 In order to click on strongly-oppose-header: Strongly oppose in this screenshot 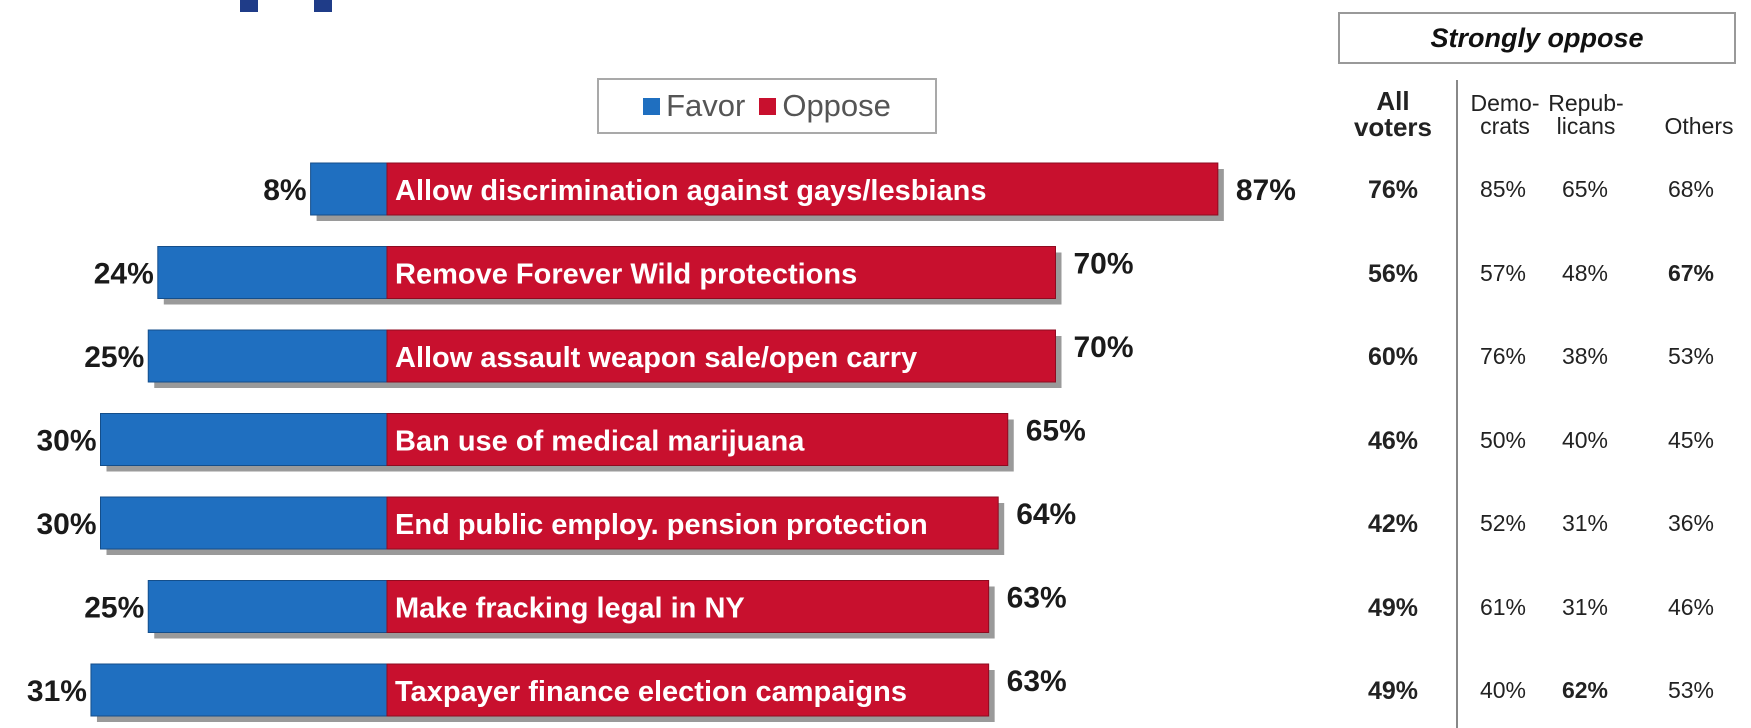, I will do `click(1537, 38)`.